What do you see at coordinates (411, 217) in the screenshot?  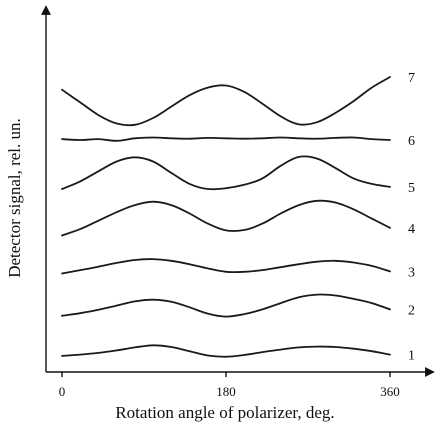 I see `curve-labels: 1 2 3 4 5 6 7` at bounding box center [411, 217].